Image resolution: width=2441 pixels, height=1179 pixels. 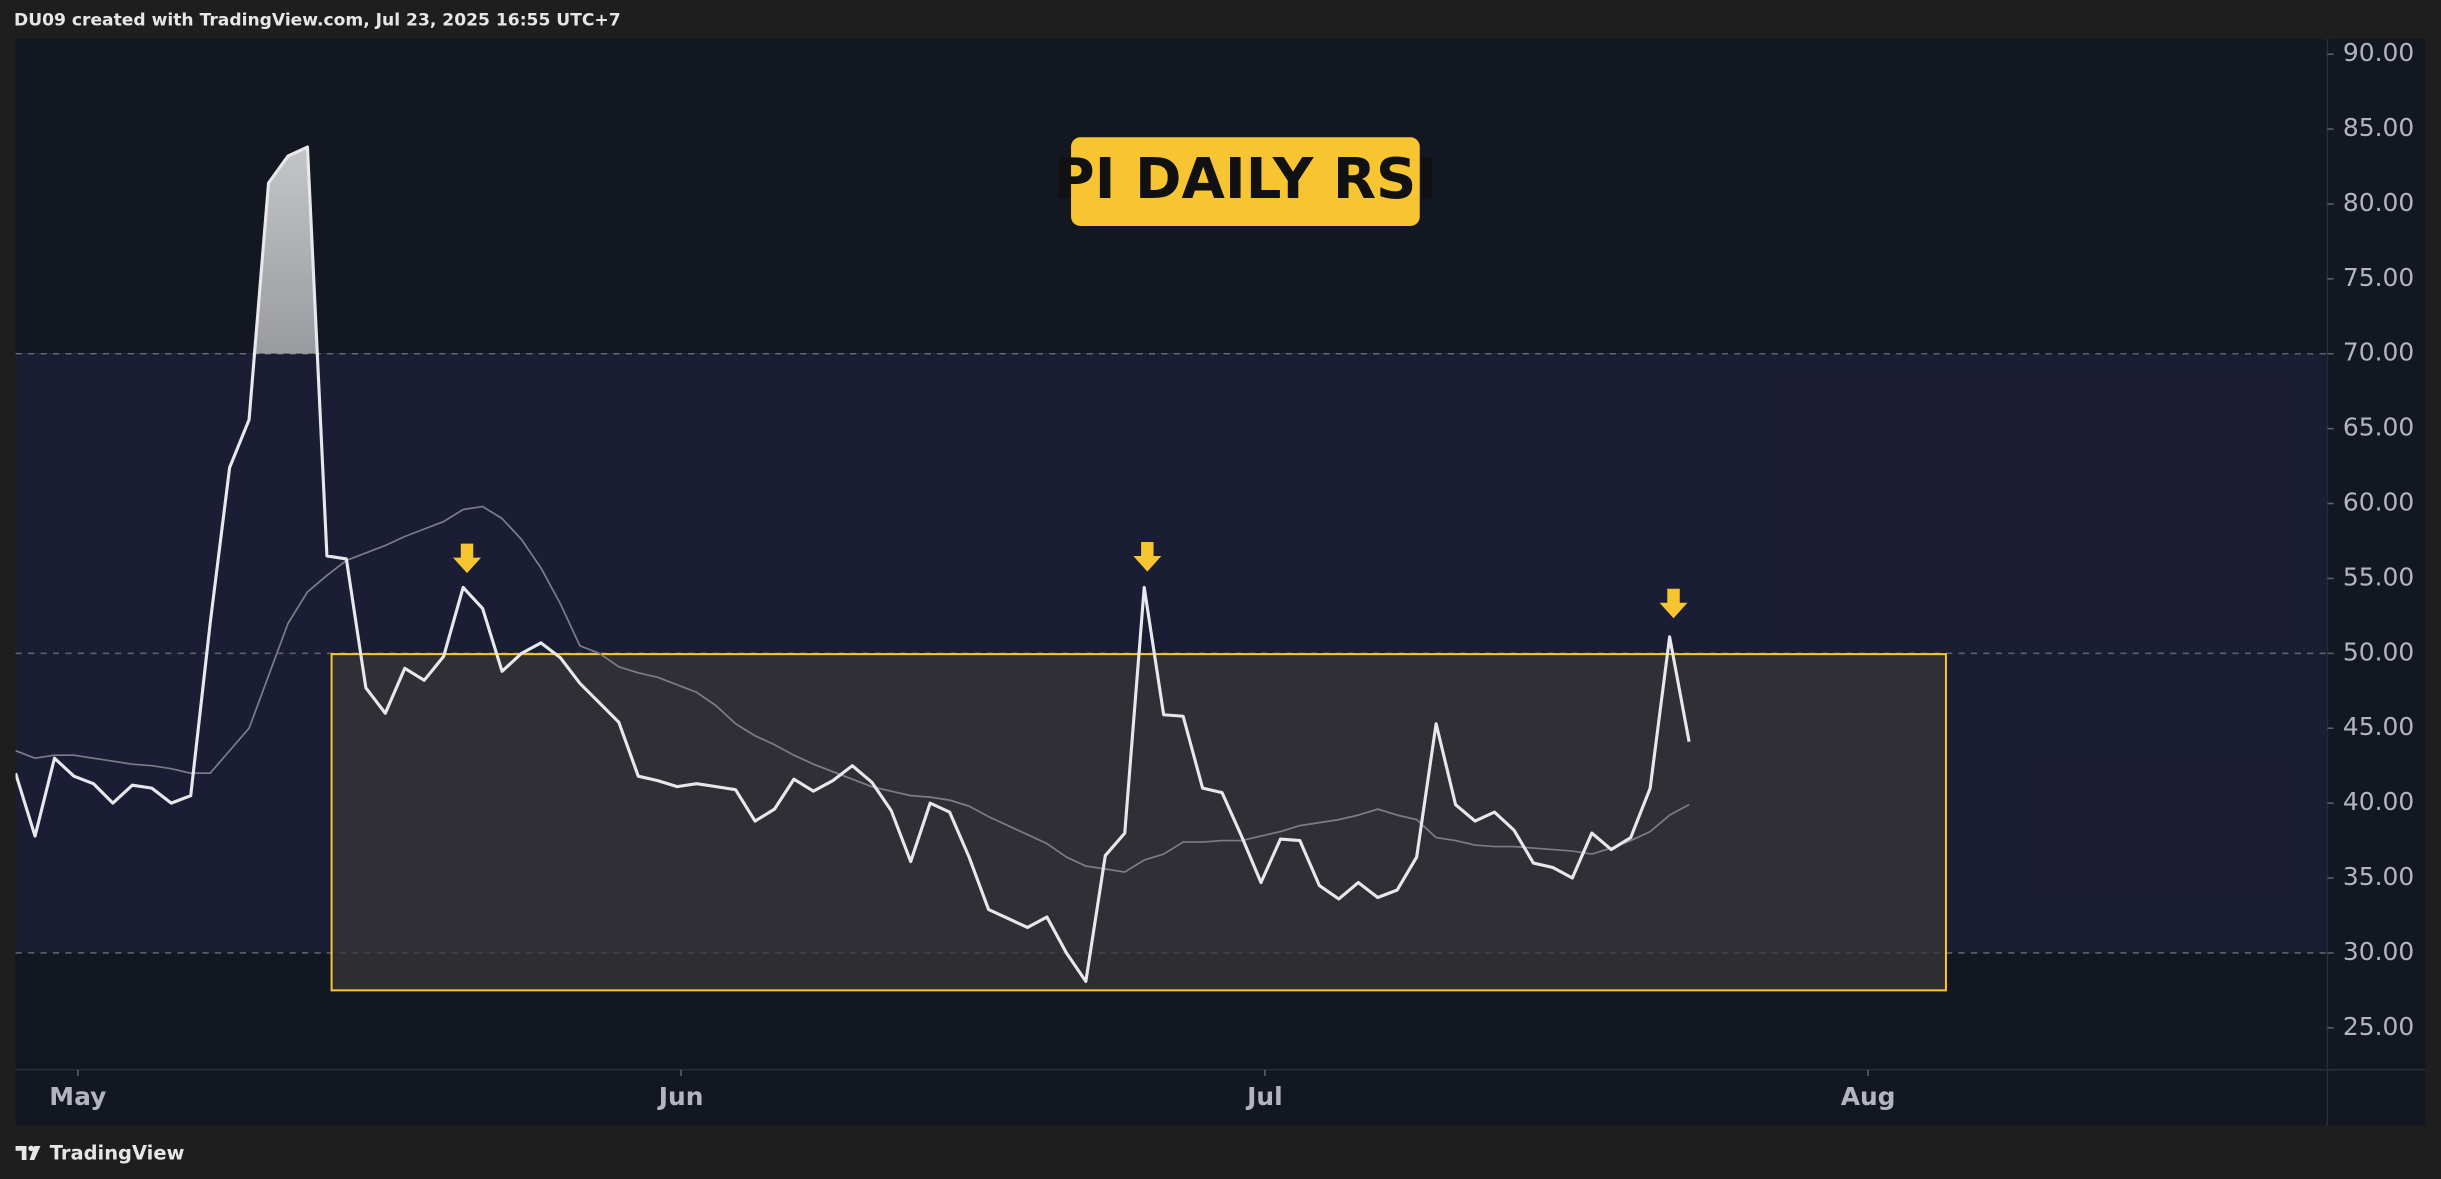 I want to click on y-tick-label: 85.00, so click(x=2378, y=127).